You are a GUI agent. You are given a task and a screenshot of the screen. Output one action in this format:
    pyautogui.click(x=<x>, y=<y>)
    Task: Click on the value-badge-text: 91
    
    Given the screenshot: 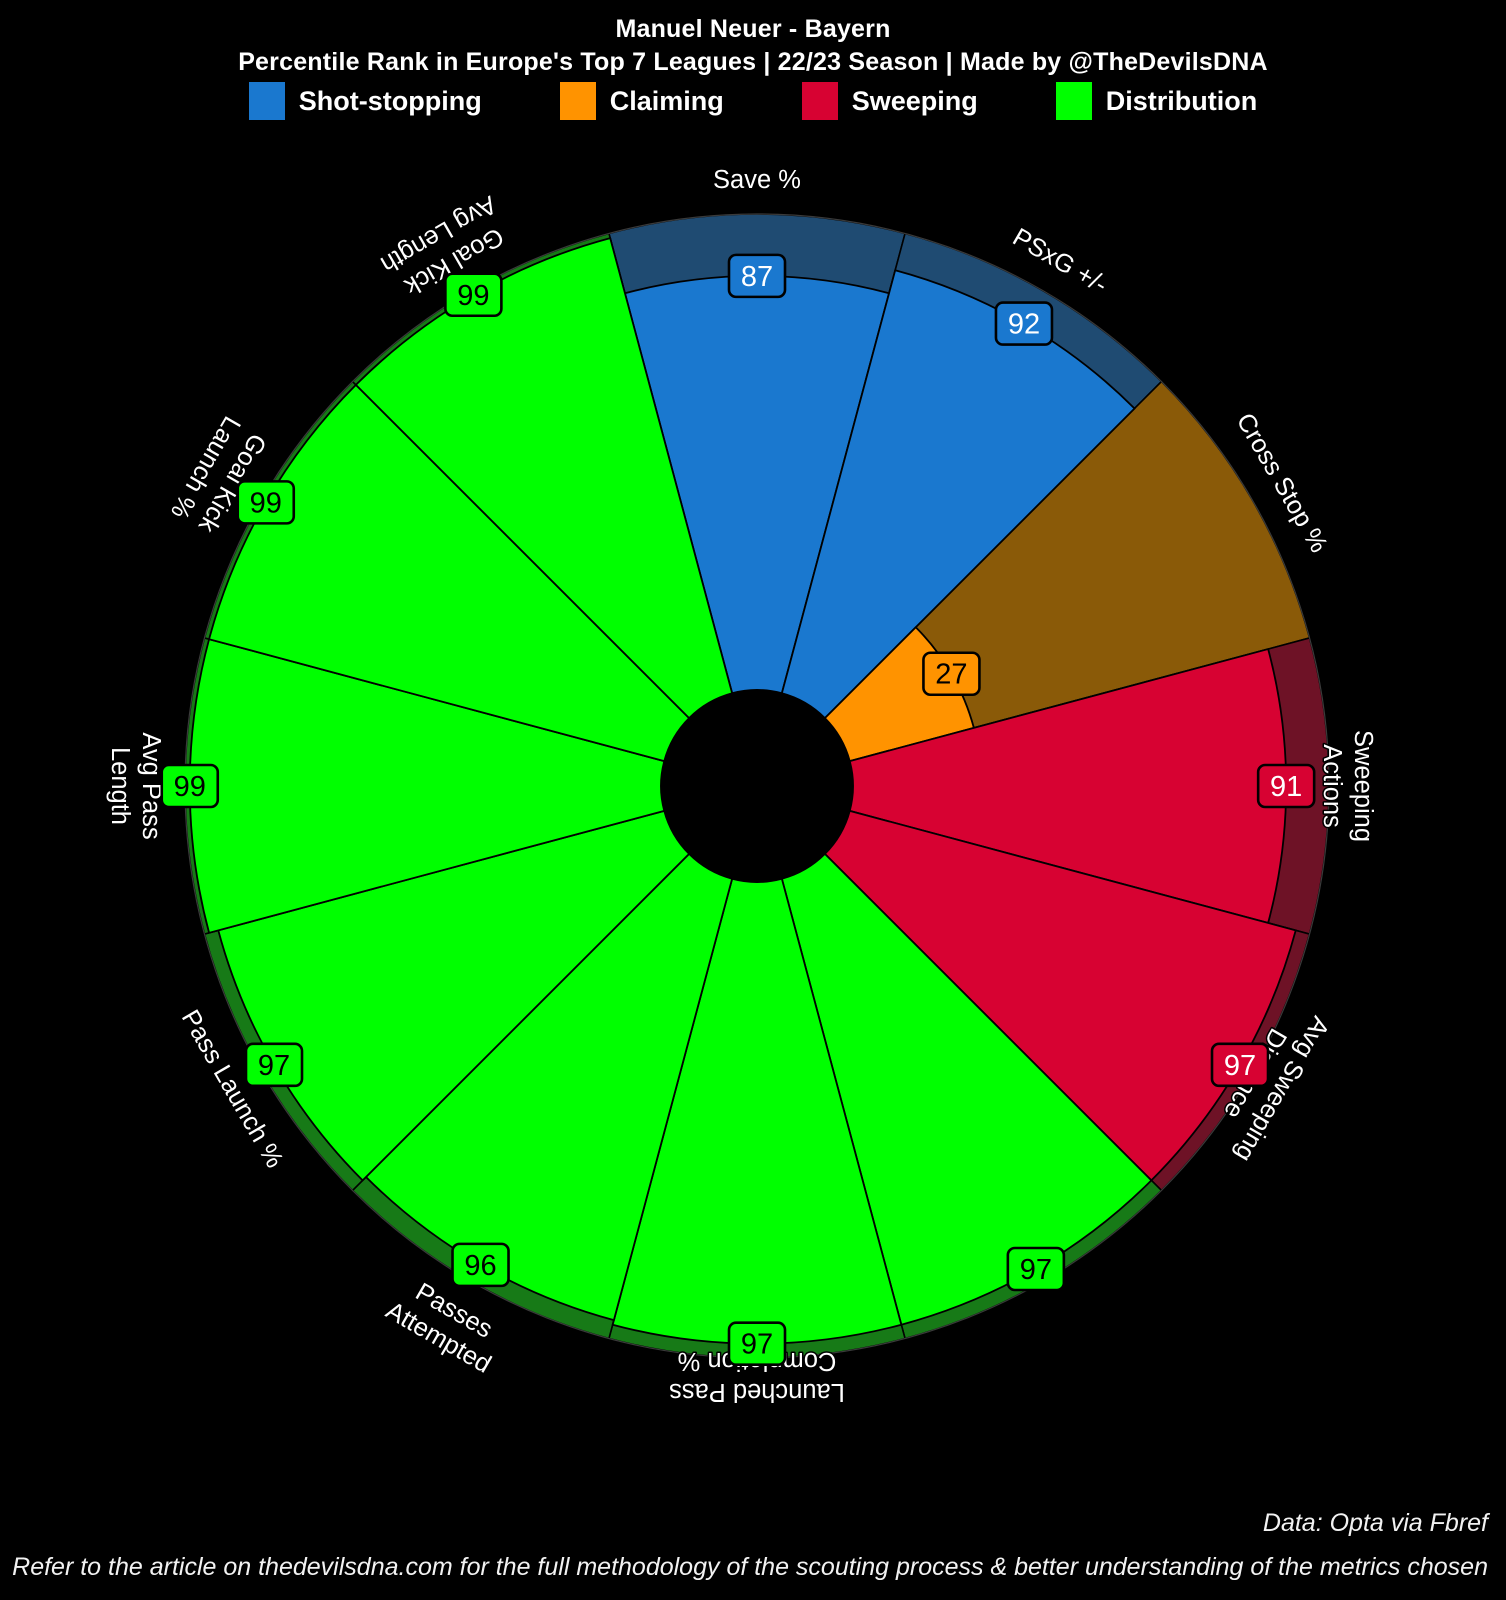 What is the action you would take?
    pyautogui.click(x=1286, y=787)
    